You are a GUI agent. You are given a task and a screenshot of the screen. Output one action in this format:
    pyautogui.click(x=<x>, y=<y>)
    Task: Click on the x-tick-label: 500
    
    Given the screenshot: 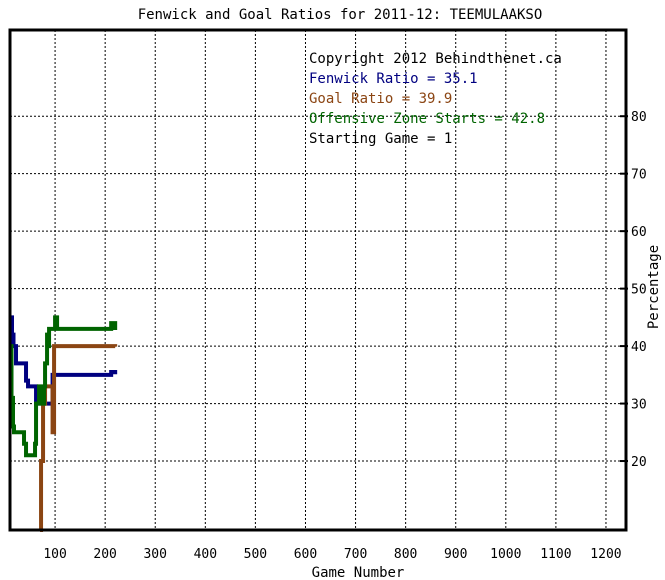 What is the action you would take?
    pyautogui.click(x=255, y=554)
    